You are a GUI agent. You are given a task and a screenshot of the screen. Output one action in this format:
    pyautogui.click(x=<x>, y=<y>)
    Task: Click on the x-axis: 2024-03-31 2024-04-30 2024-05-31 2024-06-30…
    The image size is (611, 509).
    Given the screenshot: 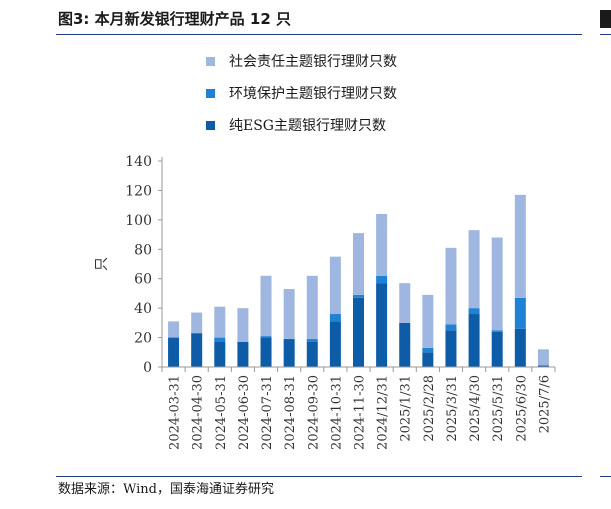 What is the action you would take?
    pyautogui.click(x=358, y=408)
    